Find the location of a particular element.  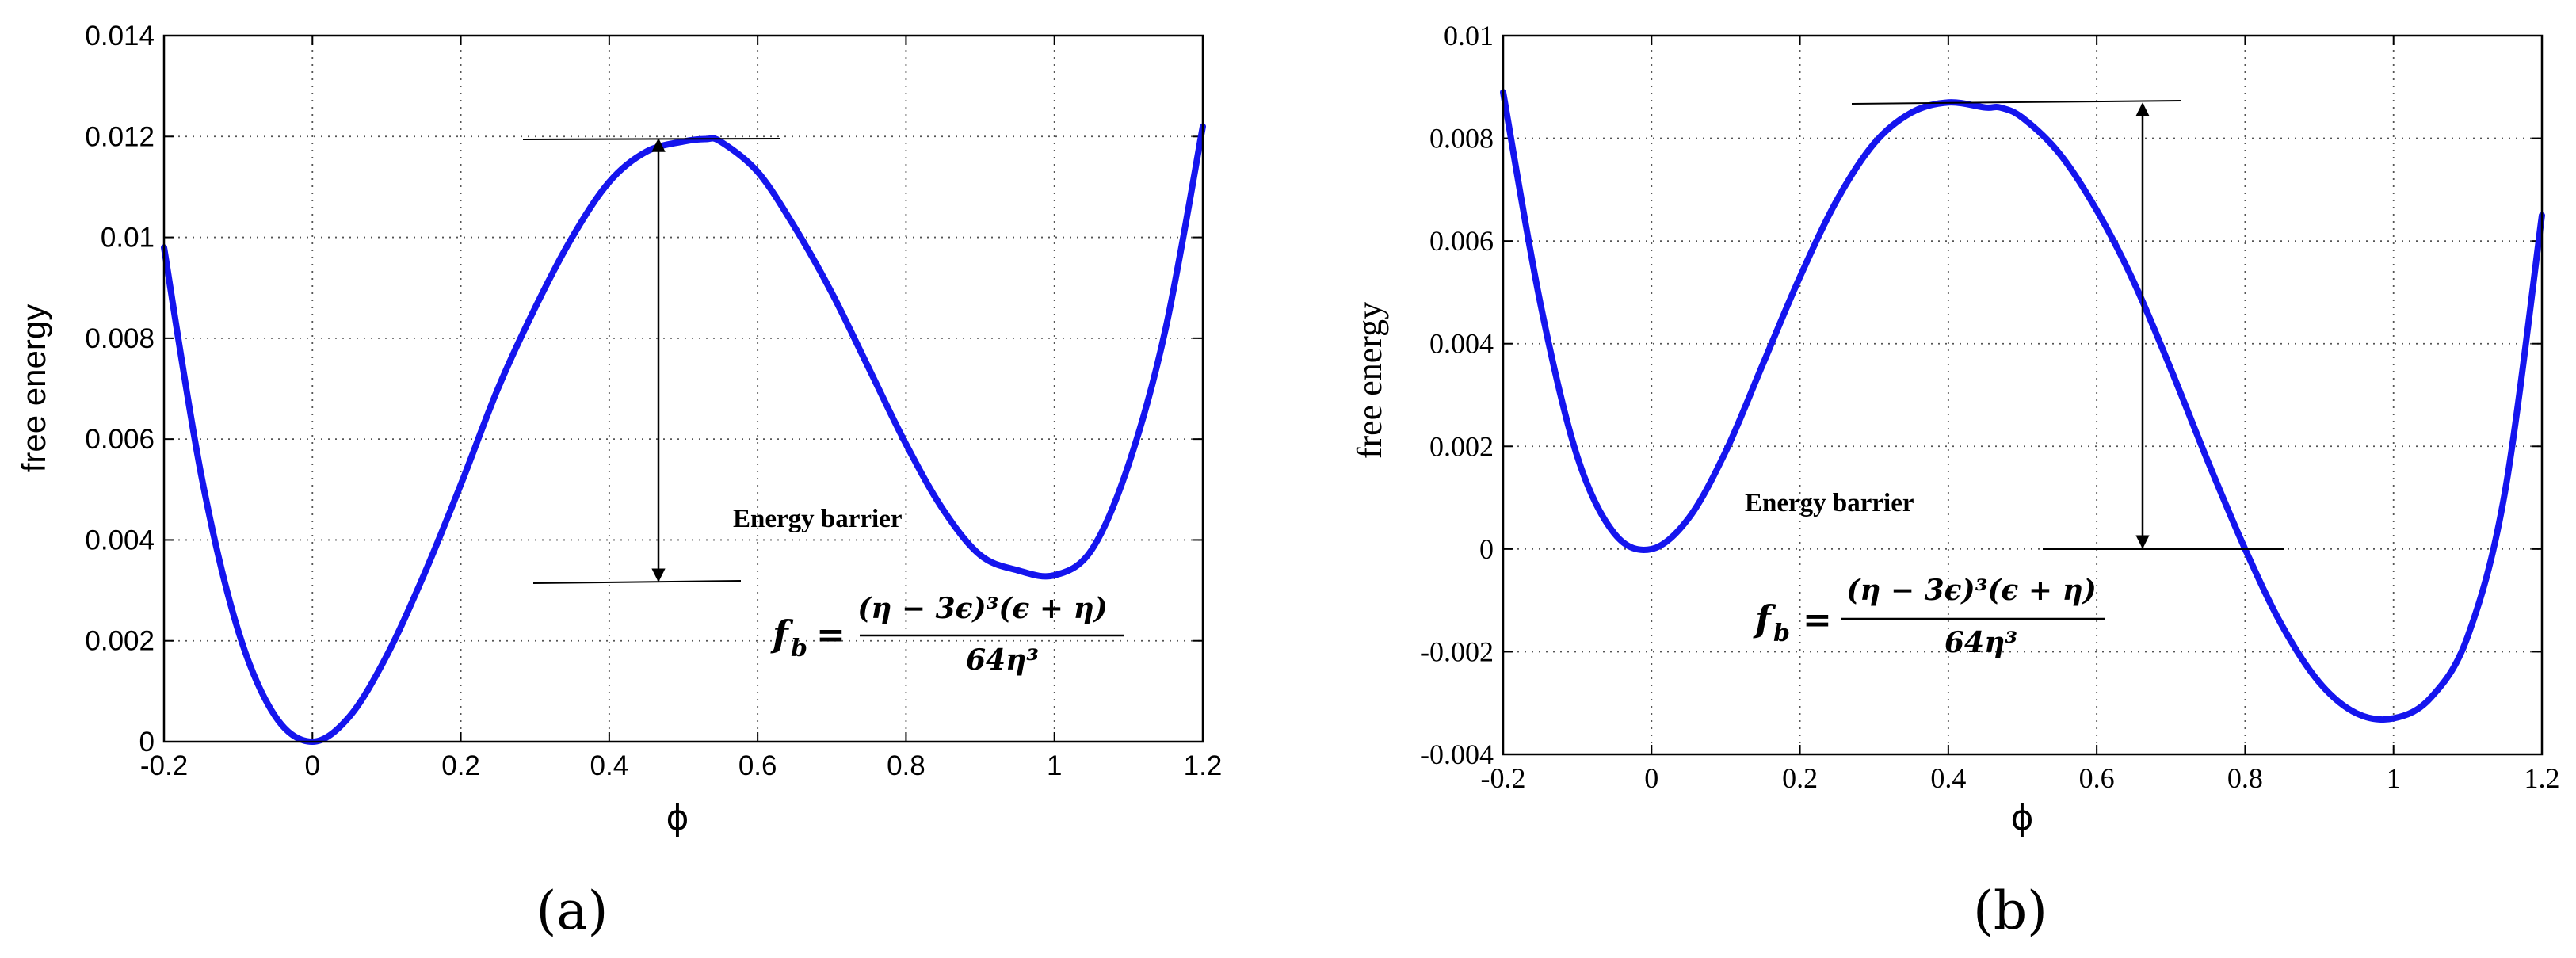

y-tick-label-b: 0.006 is located at coordinates (1461, 241).